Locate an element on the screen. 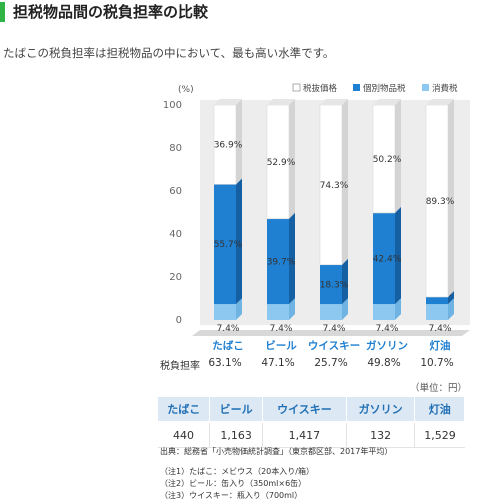 Image resolution: width=490 pixels, height=501 pixels. price-table-row: 440 1,163 1,417 132 1,529 is located at coordinates (311, 435).